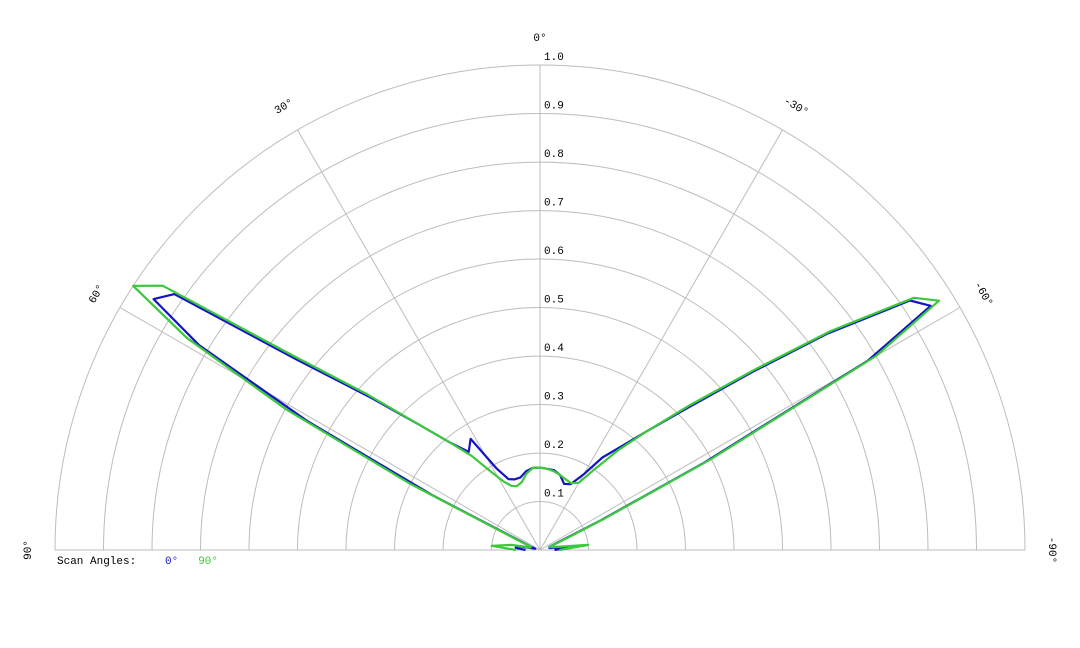 This screenshot has height=648, width=1080. I want to click on angle-tick-label: 30°, so click(284, 107).